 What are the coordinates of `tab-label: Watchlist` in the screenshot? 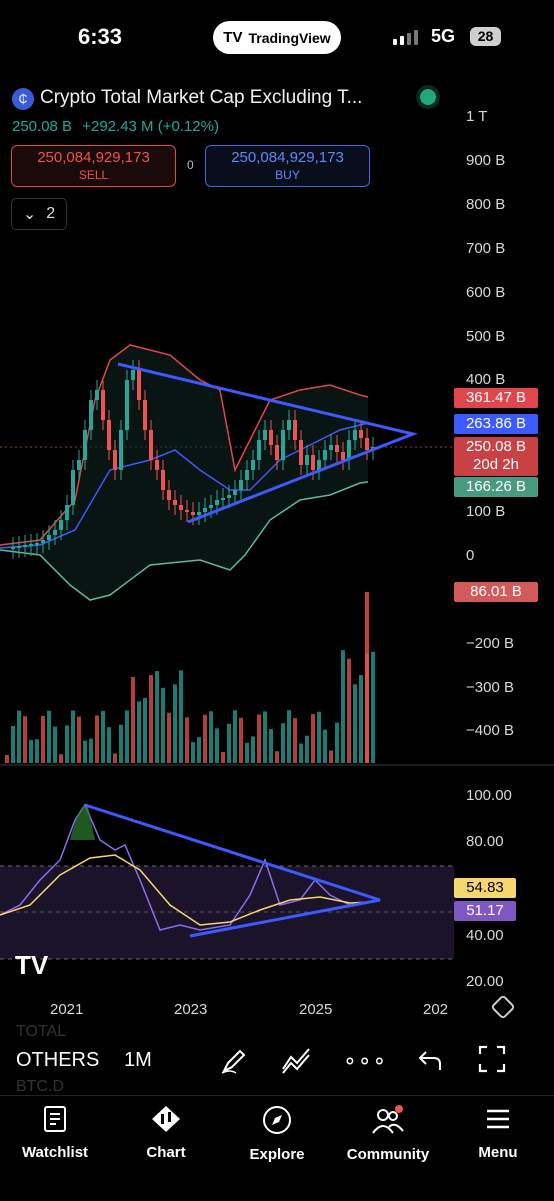 It's located at (55, 1152).